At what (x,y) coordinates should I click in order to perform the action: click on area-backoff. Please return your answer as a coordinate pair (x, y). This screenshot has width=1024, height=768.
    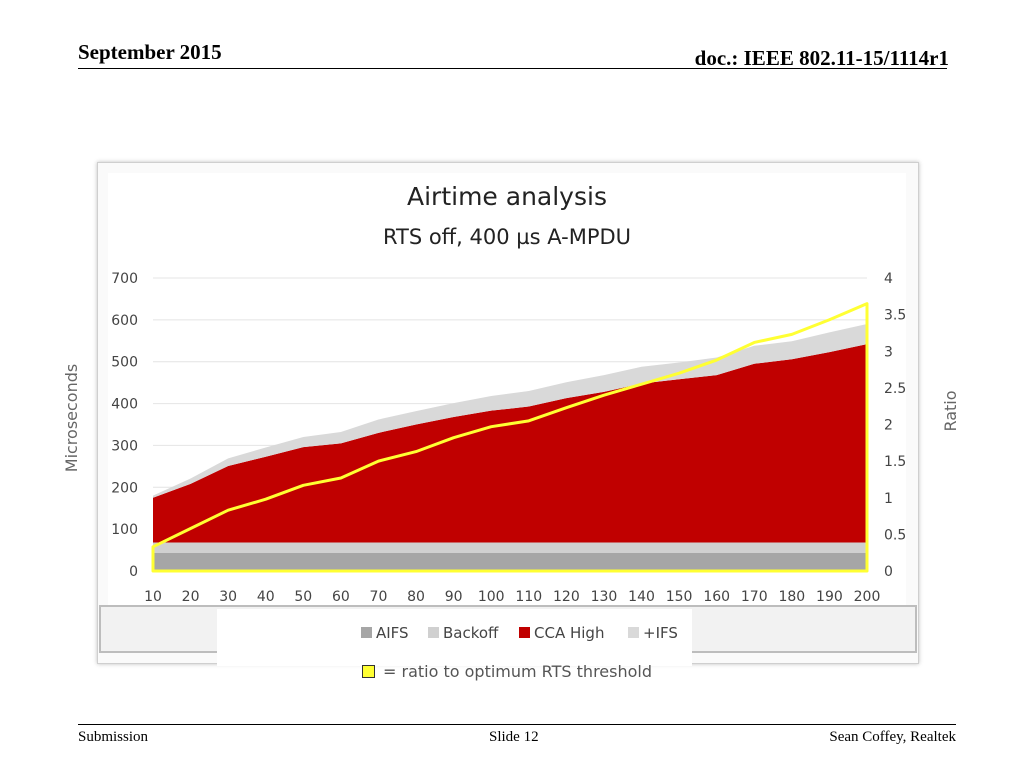
    Looking at the image, I should click on (510, 548).